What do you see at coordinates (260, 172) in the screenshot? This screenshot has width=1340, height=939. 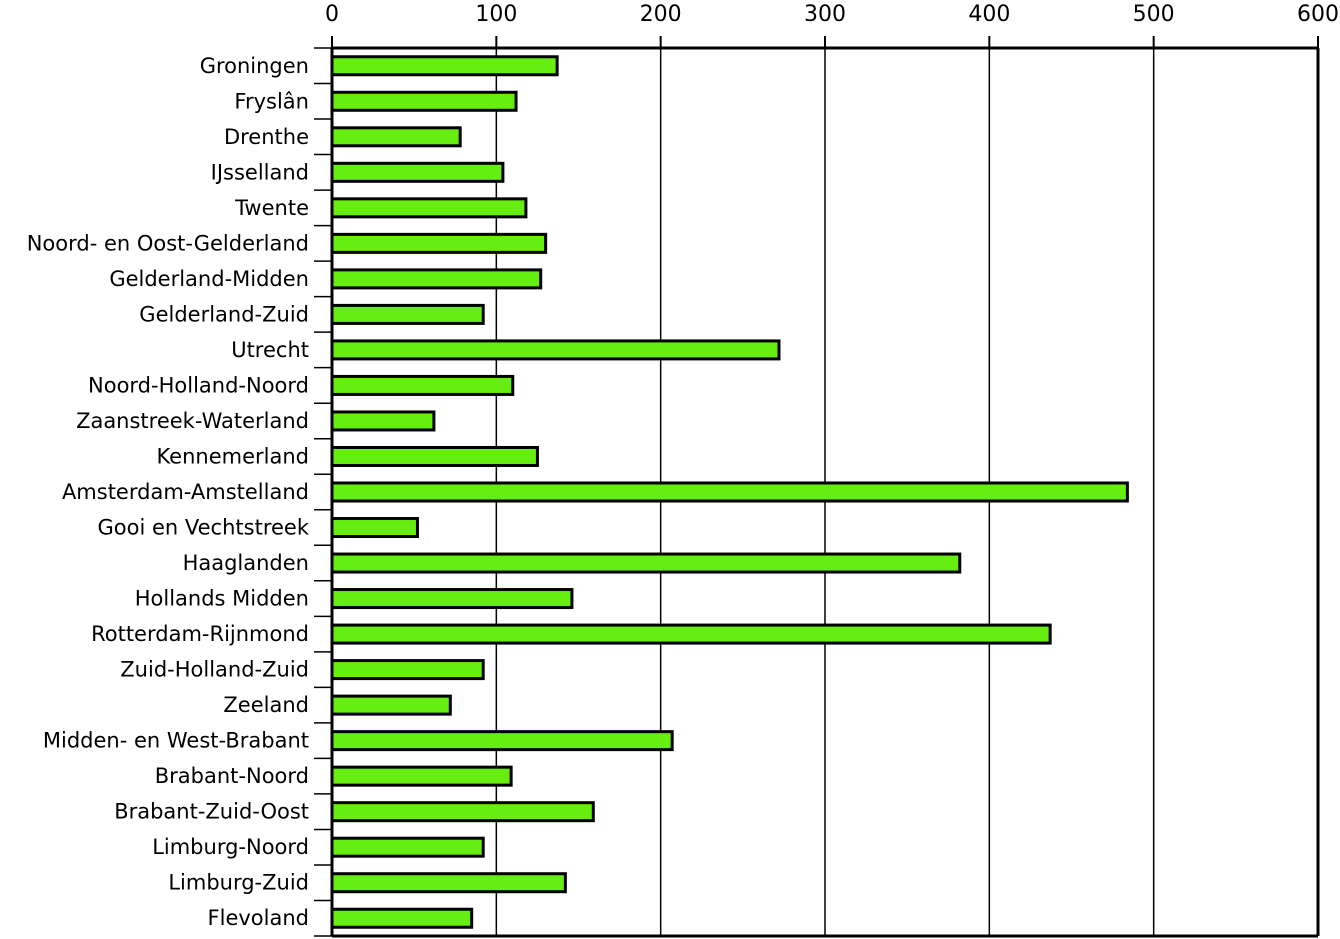 I see `category-label: IJsselland` at bounding box center [260, 172].